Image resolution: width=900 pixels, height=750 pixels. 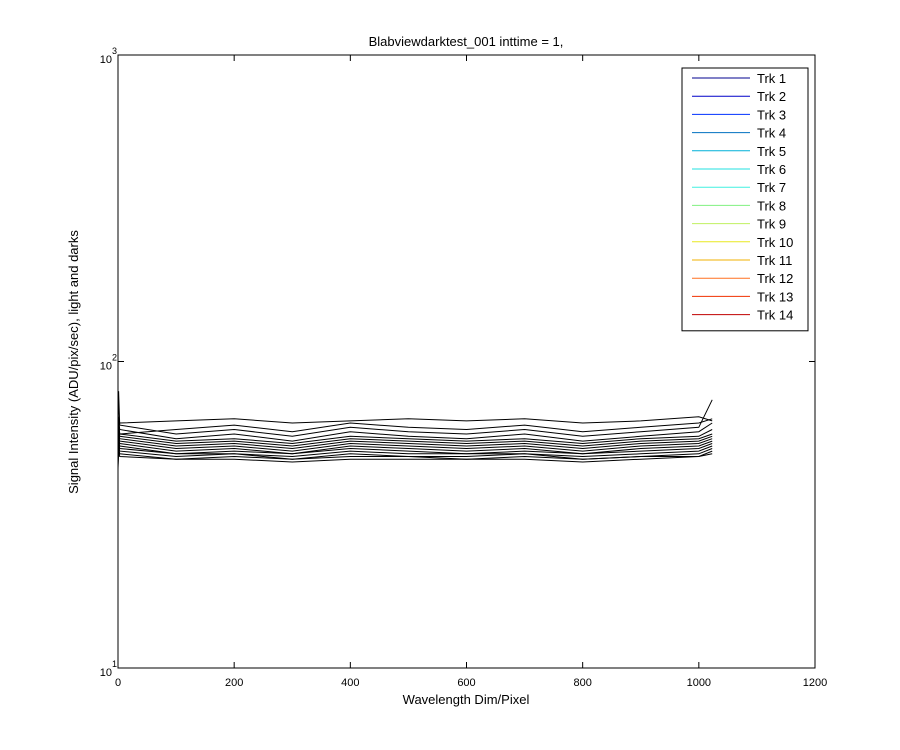 I want to click on y-tick-exponent: 2, so click(x=114, y=358).